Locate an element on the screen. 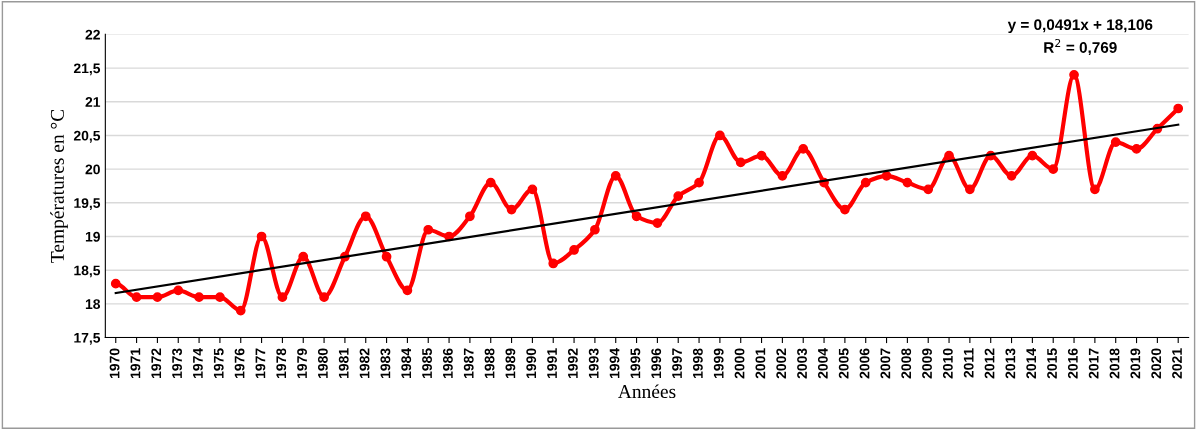 The image size is (1197, 430). x-tick-label: 1976 is located at coordinates (239, 363).